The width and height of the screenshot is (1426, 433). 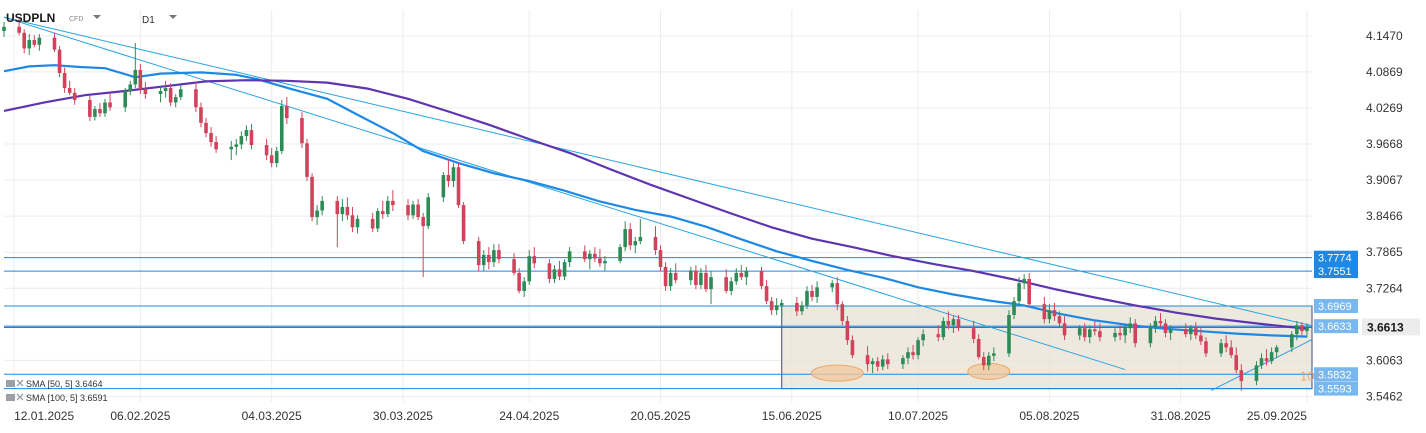 I want to click on x-tick-label: 30.03.2025, so click(x=403, y=416).